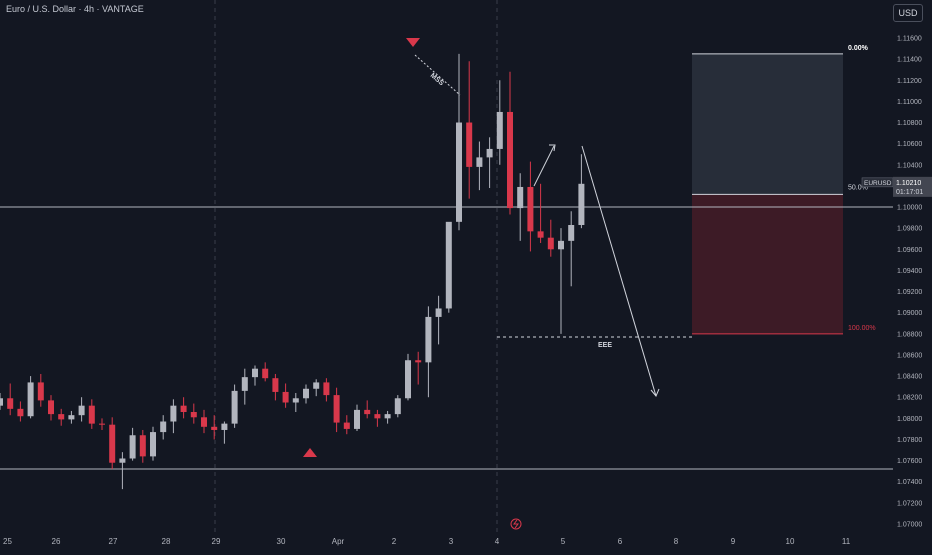 The width and height of the screenshot is (932, 555). Describe the element at coordinates (909, 123) in the screenshot. I see `price-tick-label: 1.10800` at that location.